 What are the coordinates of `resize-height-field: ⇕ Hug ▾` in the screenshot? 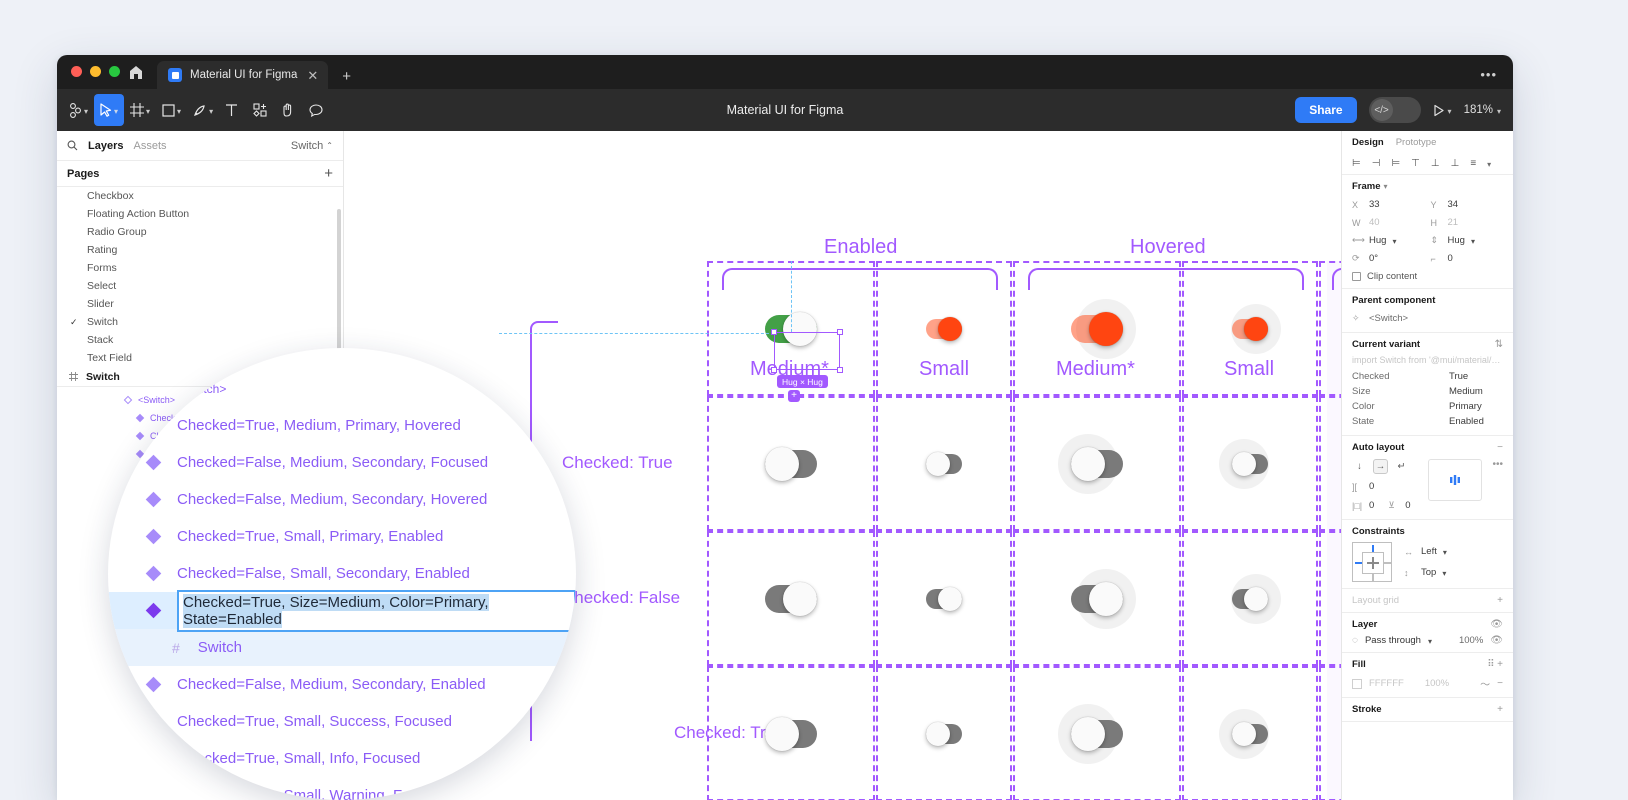 It's located at (1467, 240).